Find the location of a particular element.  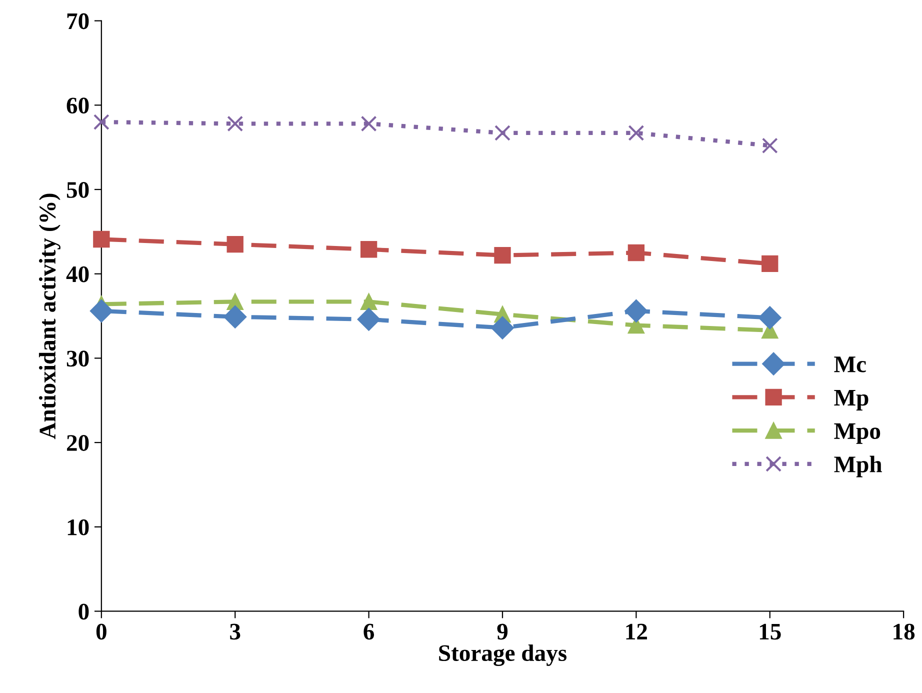

x-tick-label: 15 is located at coordinates (770, 632).